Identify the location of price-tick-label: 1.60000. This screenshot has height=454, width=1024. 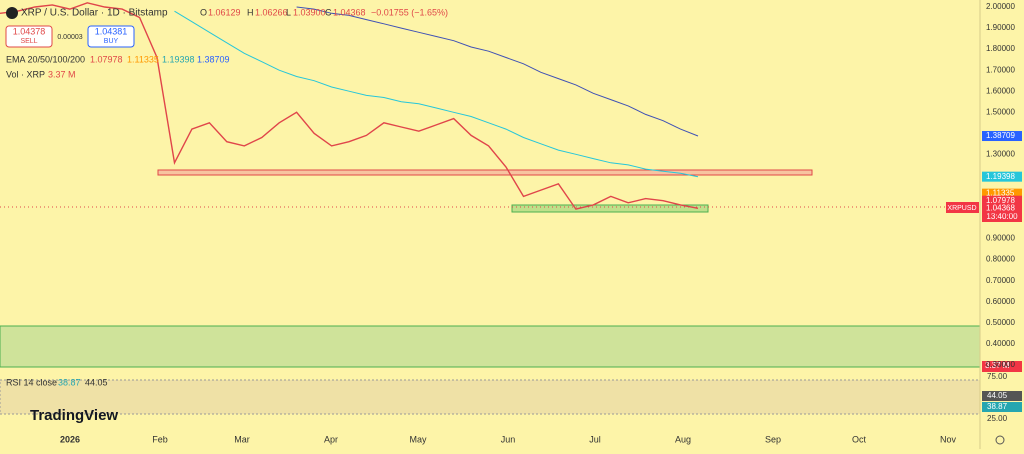
(1000, 90).